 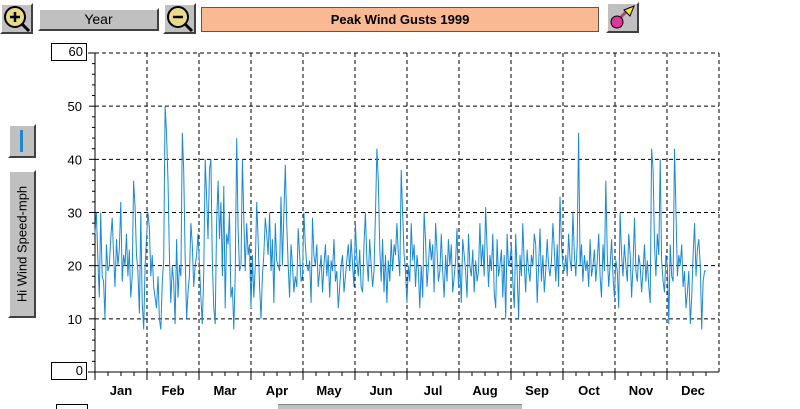 I want to click on y-max-input: 60, so click(x=69, y=52).